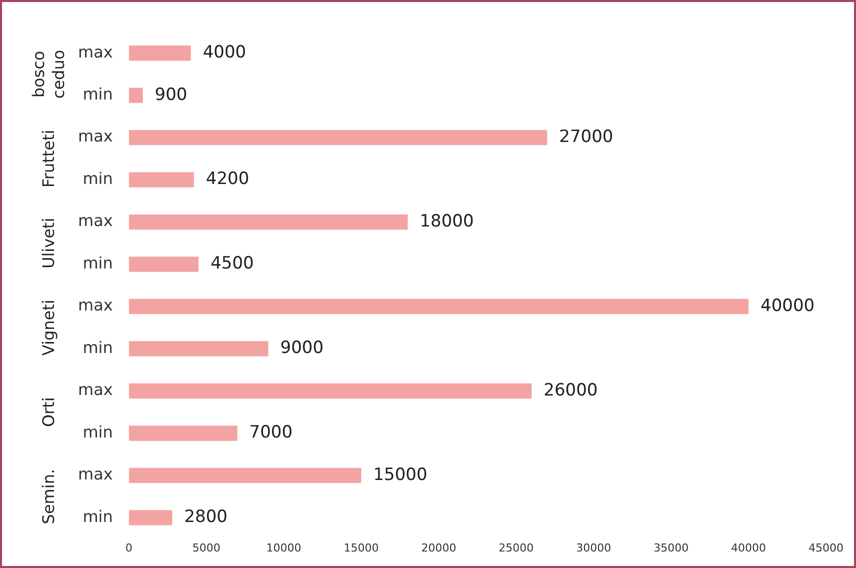 This screenshot has width=856, height=568. I want to click on x-tick-label: 30000, so click(594, 547).